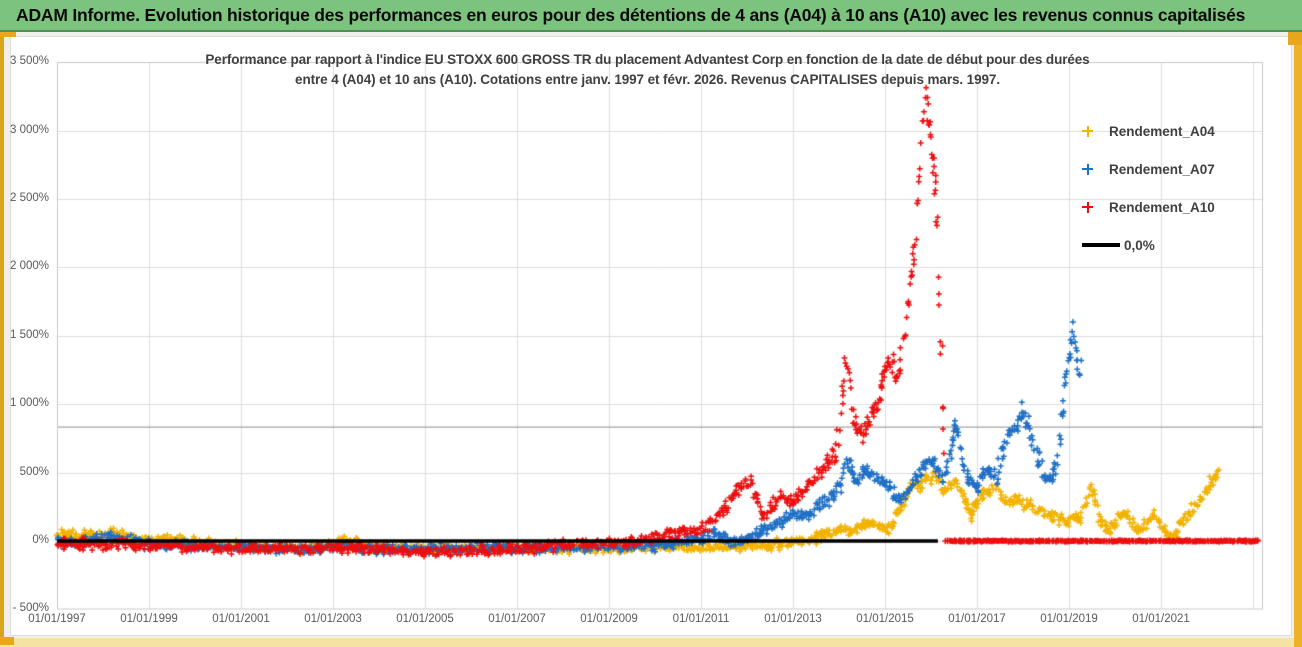  I want to click on frame-bottom-accent, so click(7, 641).